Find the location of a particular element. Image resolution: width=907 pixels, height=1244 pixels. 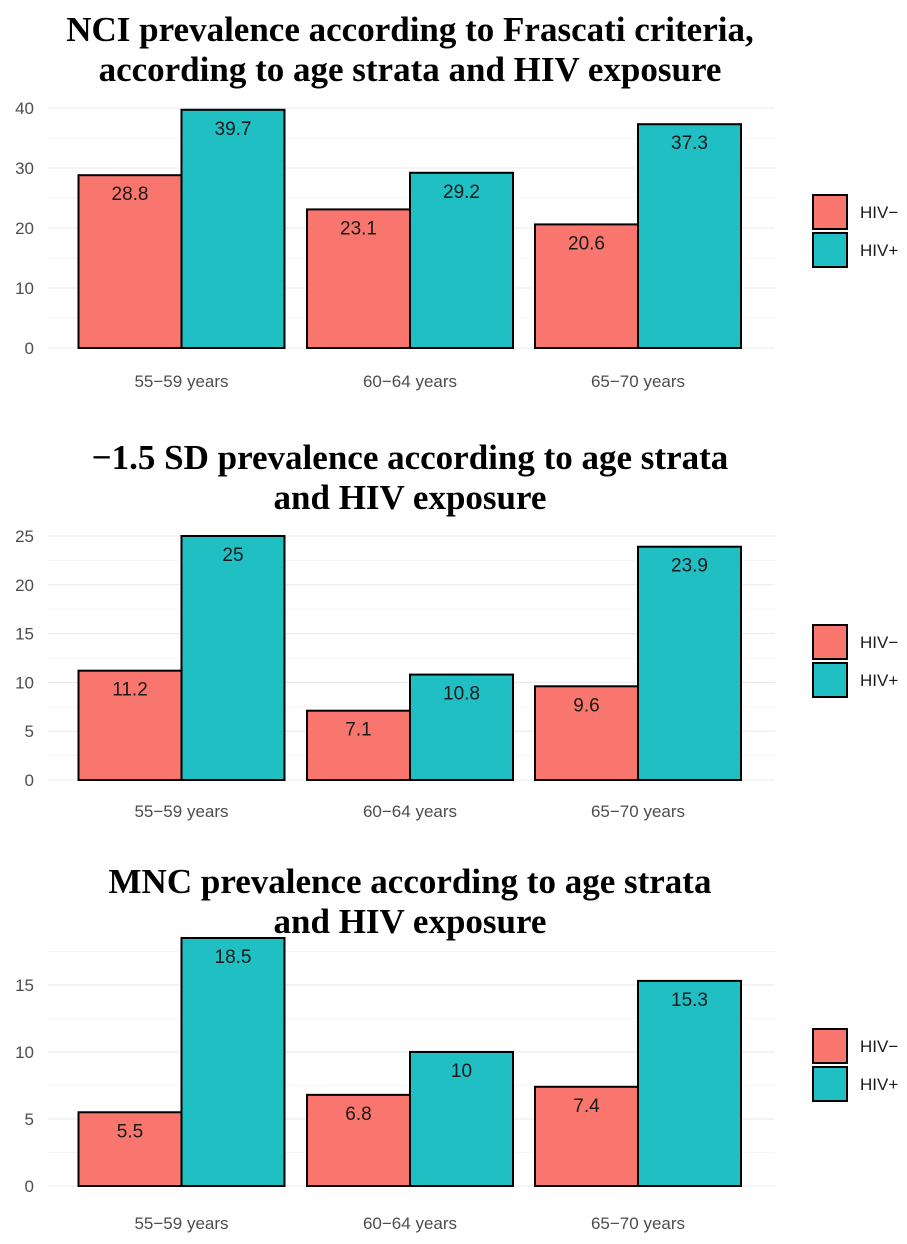

data-label: 20.6 is located at coordinates (586, 243).